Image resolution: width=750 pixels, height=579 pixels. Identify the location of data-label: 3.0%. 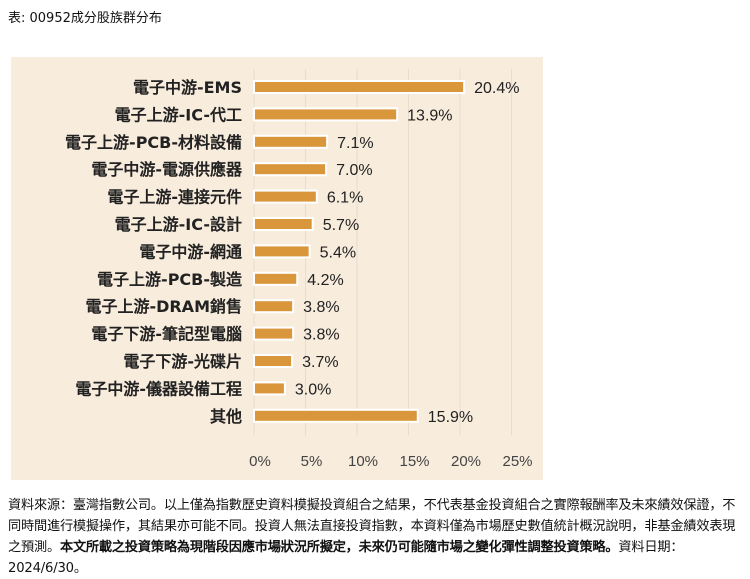
(313, 389).